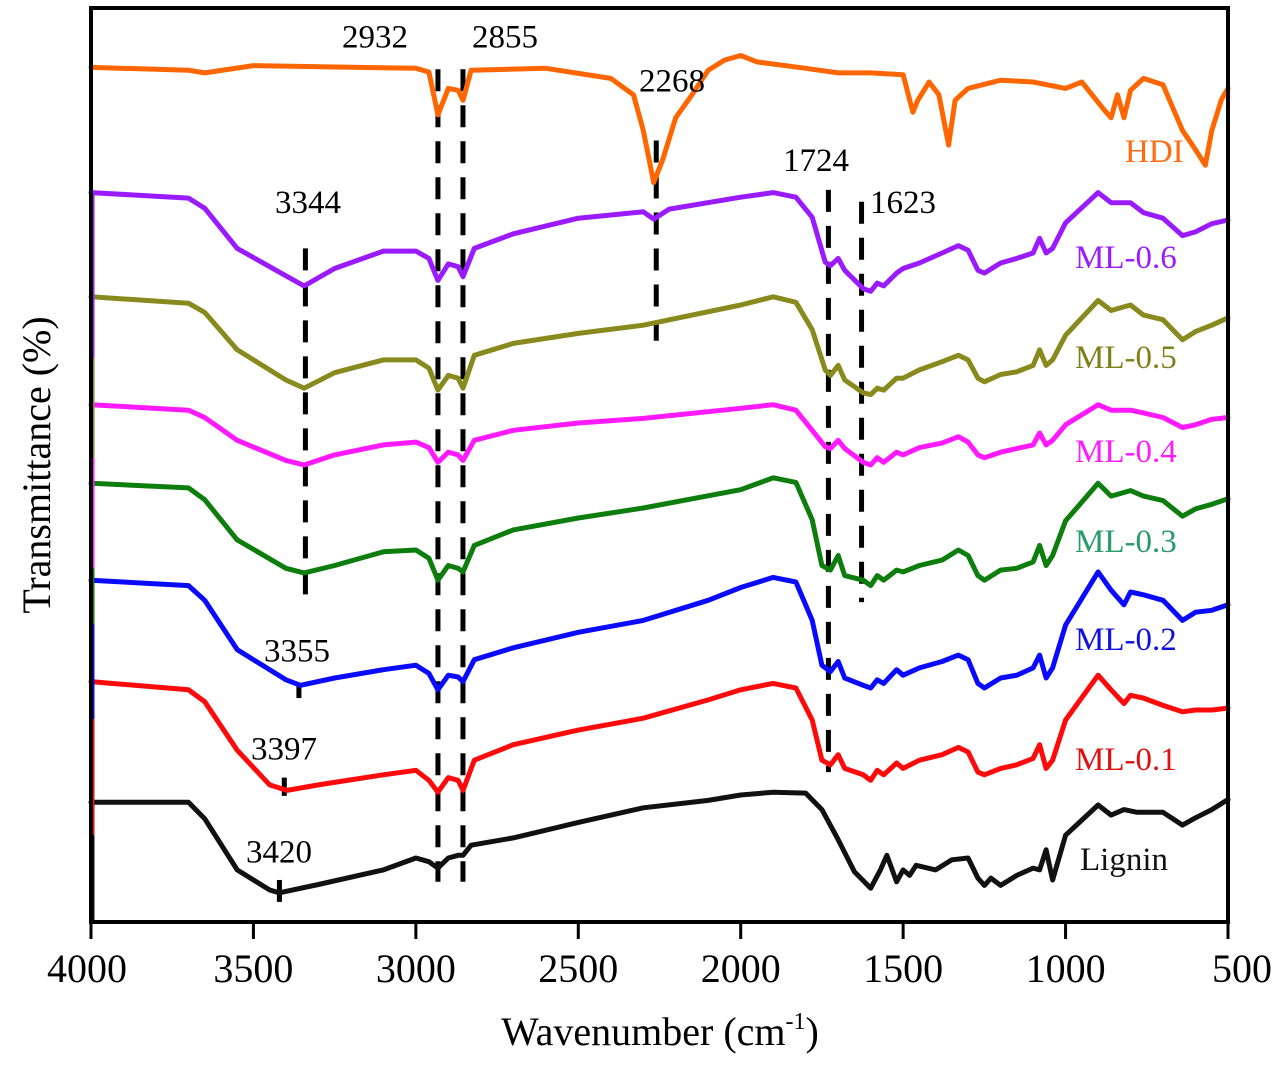  I want to click on series-label-ml-0-2: ML-0.2, so click(1126, 640).